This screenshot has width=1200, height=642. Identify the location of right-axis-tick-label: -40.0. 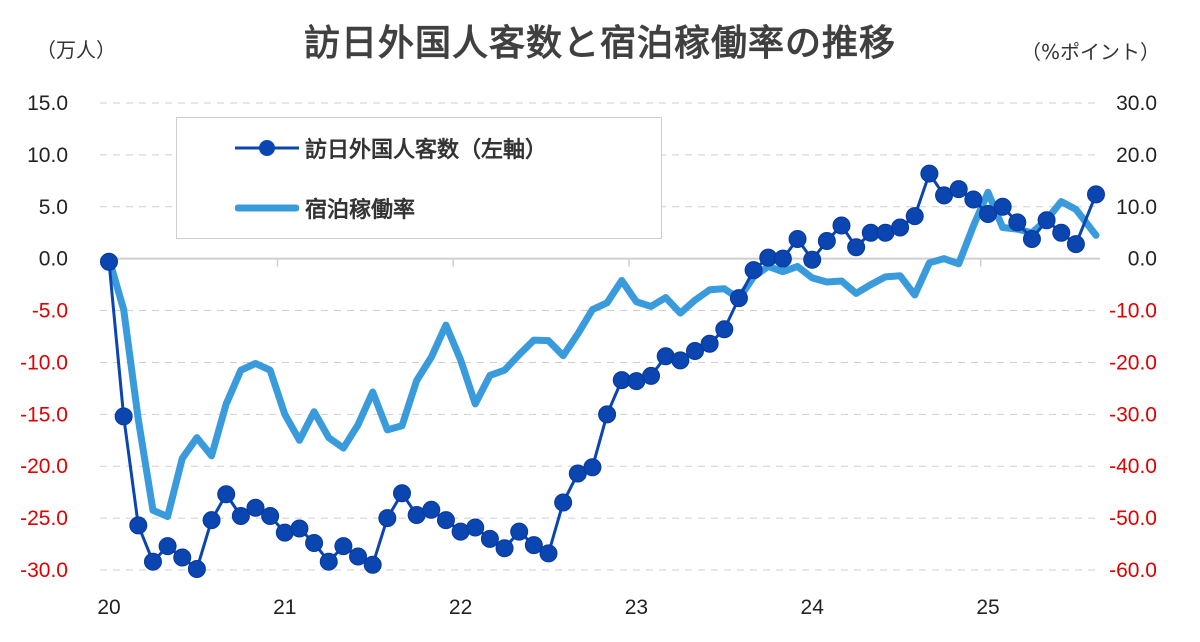
(1133, 466).